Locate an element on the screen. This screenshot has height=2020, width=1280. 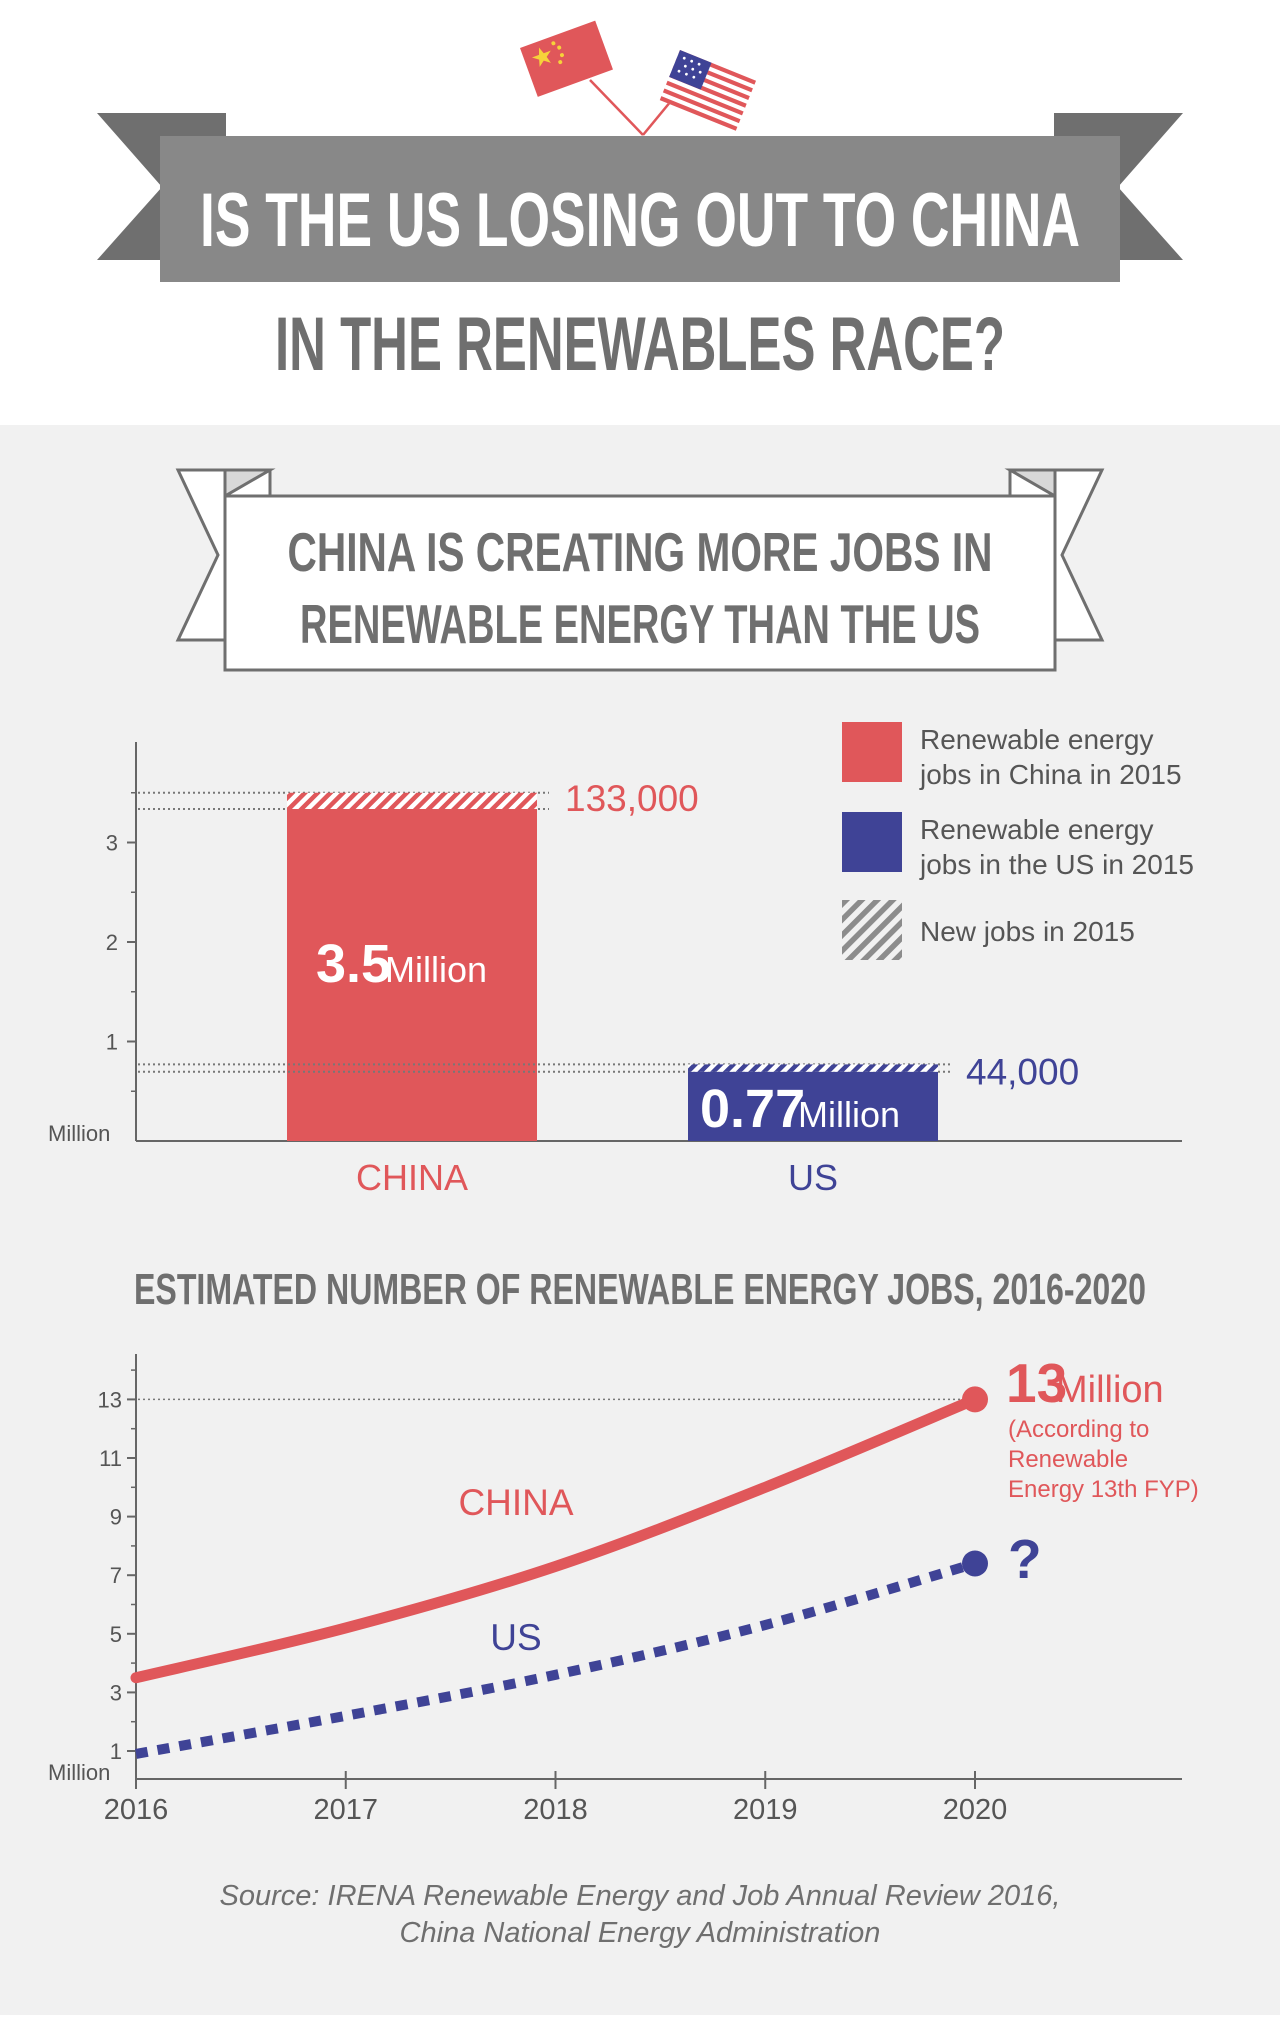
bar-value-unit-china: Million is located at coordinates (436, 969).